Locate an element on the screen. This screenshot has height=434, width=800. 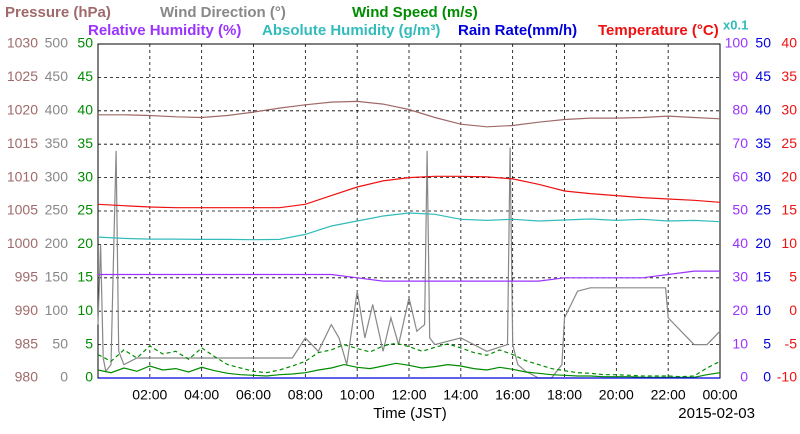
x-tick-label: 06:00 is located at coordinates (253, 395).